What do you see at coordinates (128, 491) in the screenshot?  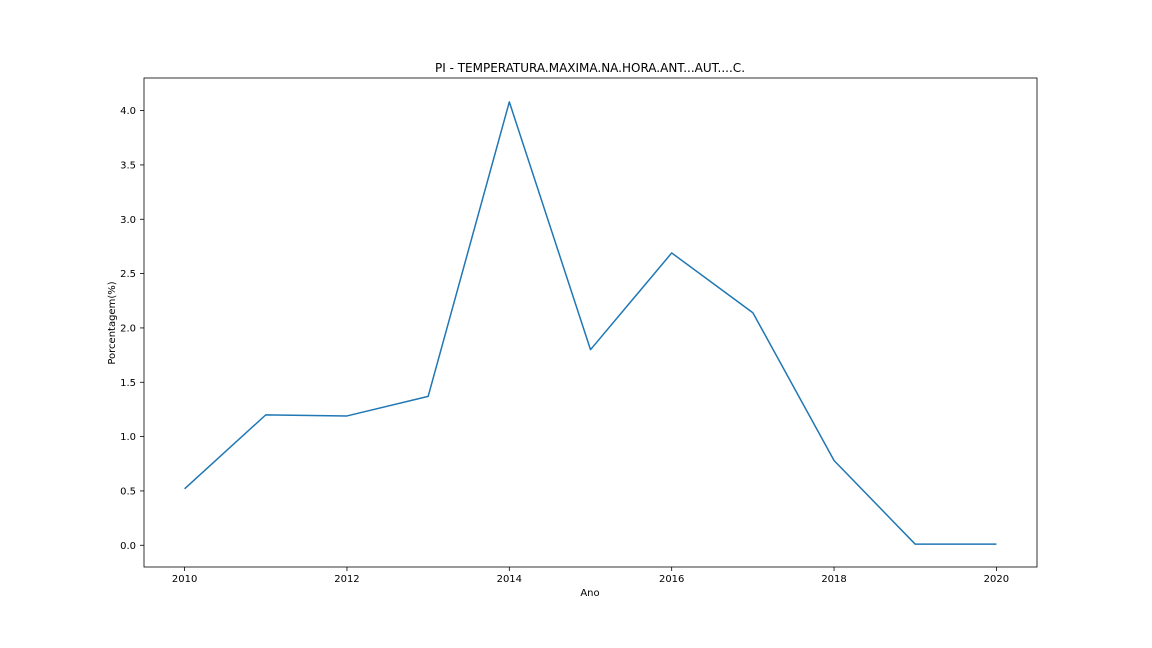 I see `y-tick-label: 0.5` at bounding box center [128, 491].